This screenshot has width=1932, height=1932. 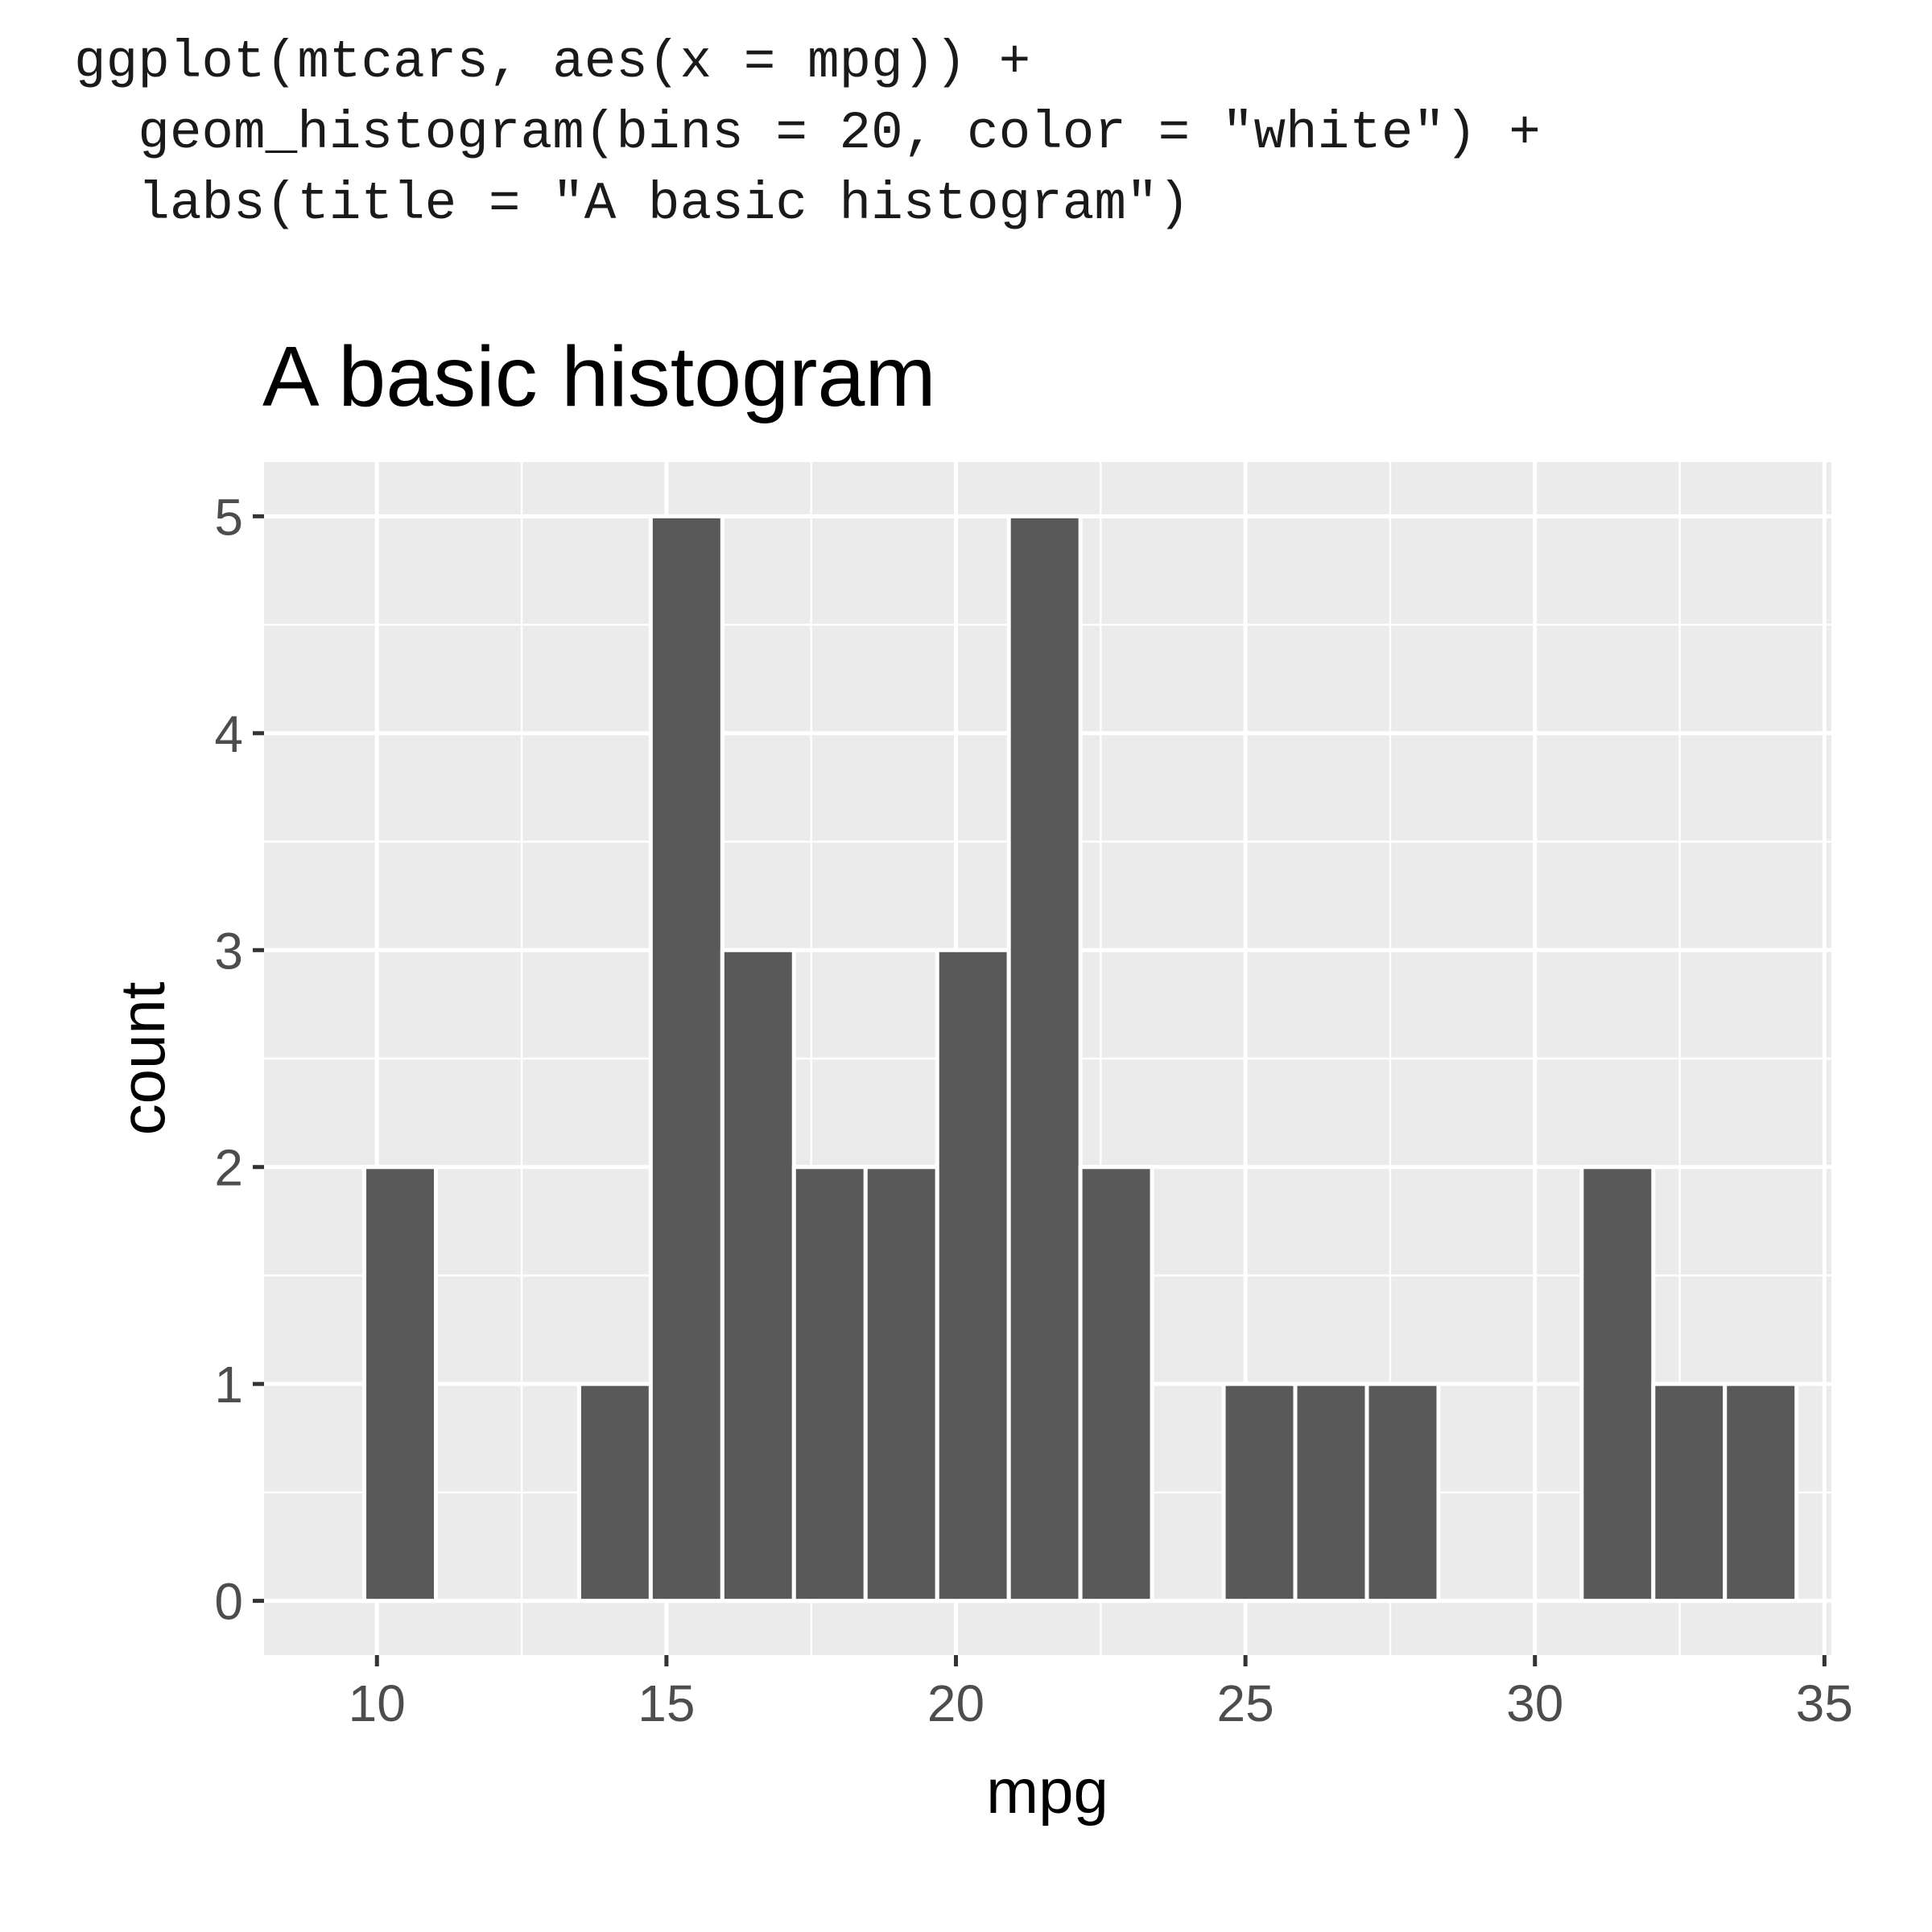 I want to click on x-axis-title: mpg, so click(x=1047, y=1791).